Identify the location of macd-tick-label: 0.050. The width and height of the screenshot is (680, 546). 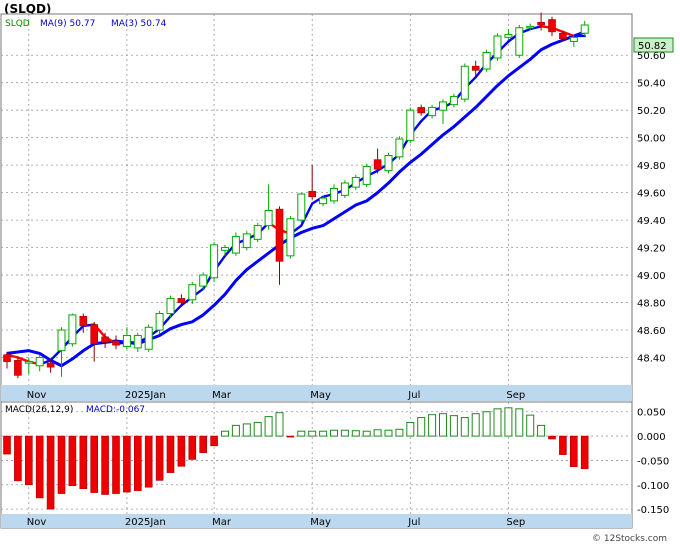
(651, 413).